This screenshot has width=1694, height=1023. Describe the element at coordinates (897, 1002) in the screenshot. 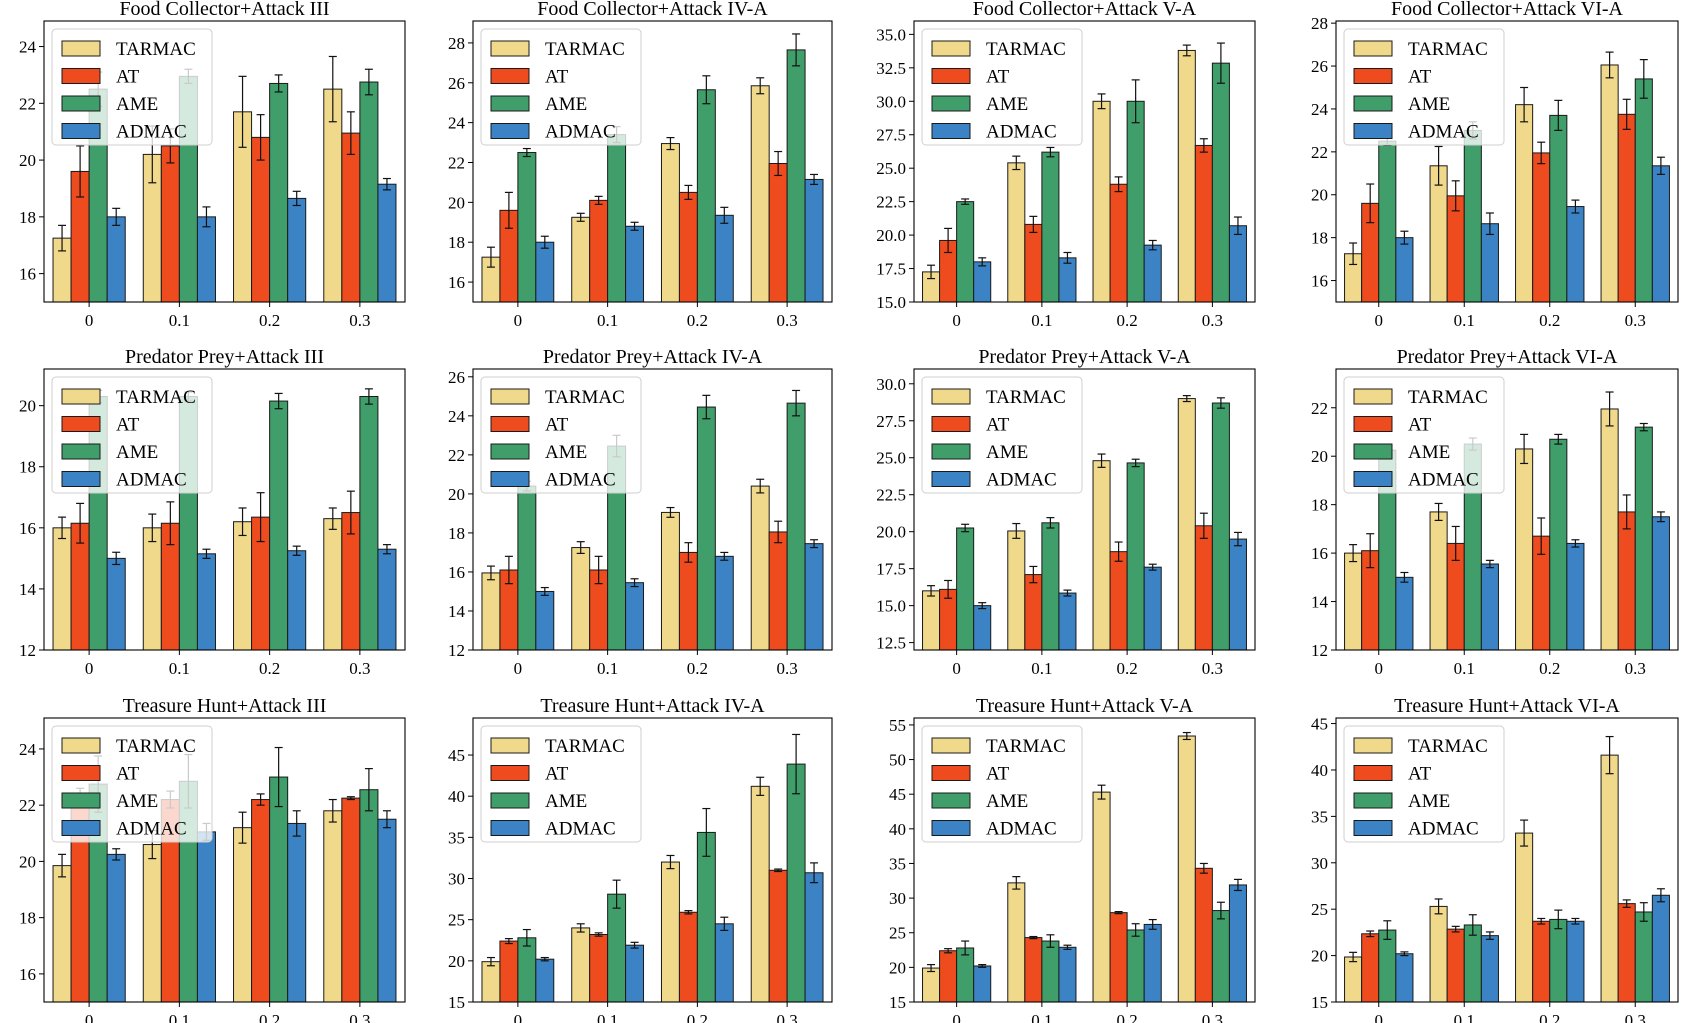

I see `y-tick-label: 15` at that location.